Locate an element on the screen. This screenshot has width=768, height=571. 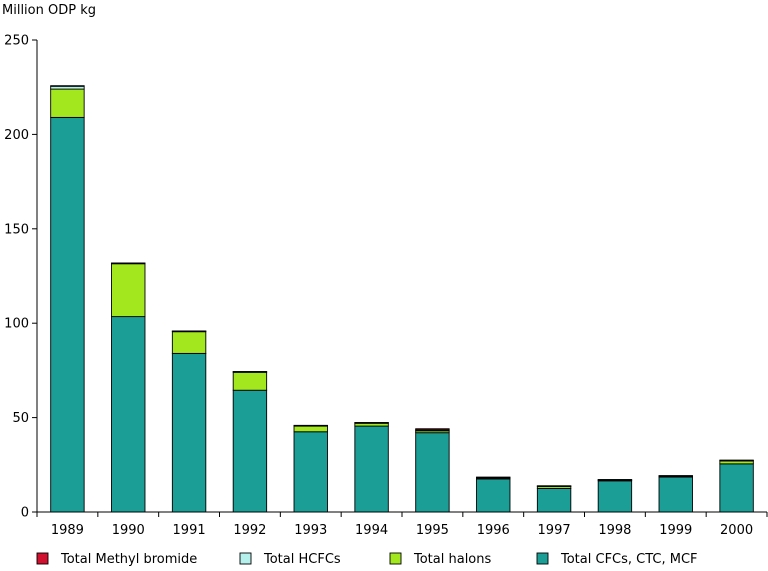
x-tick-label: 1997 is located at coordinates (554, 530).